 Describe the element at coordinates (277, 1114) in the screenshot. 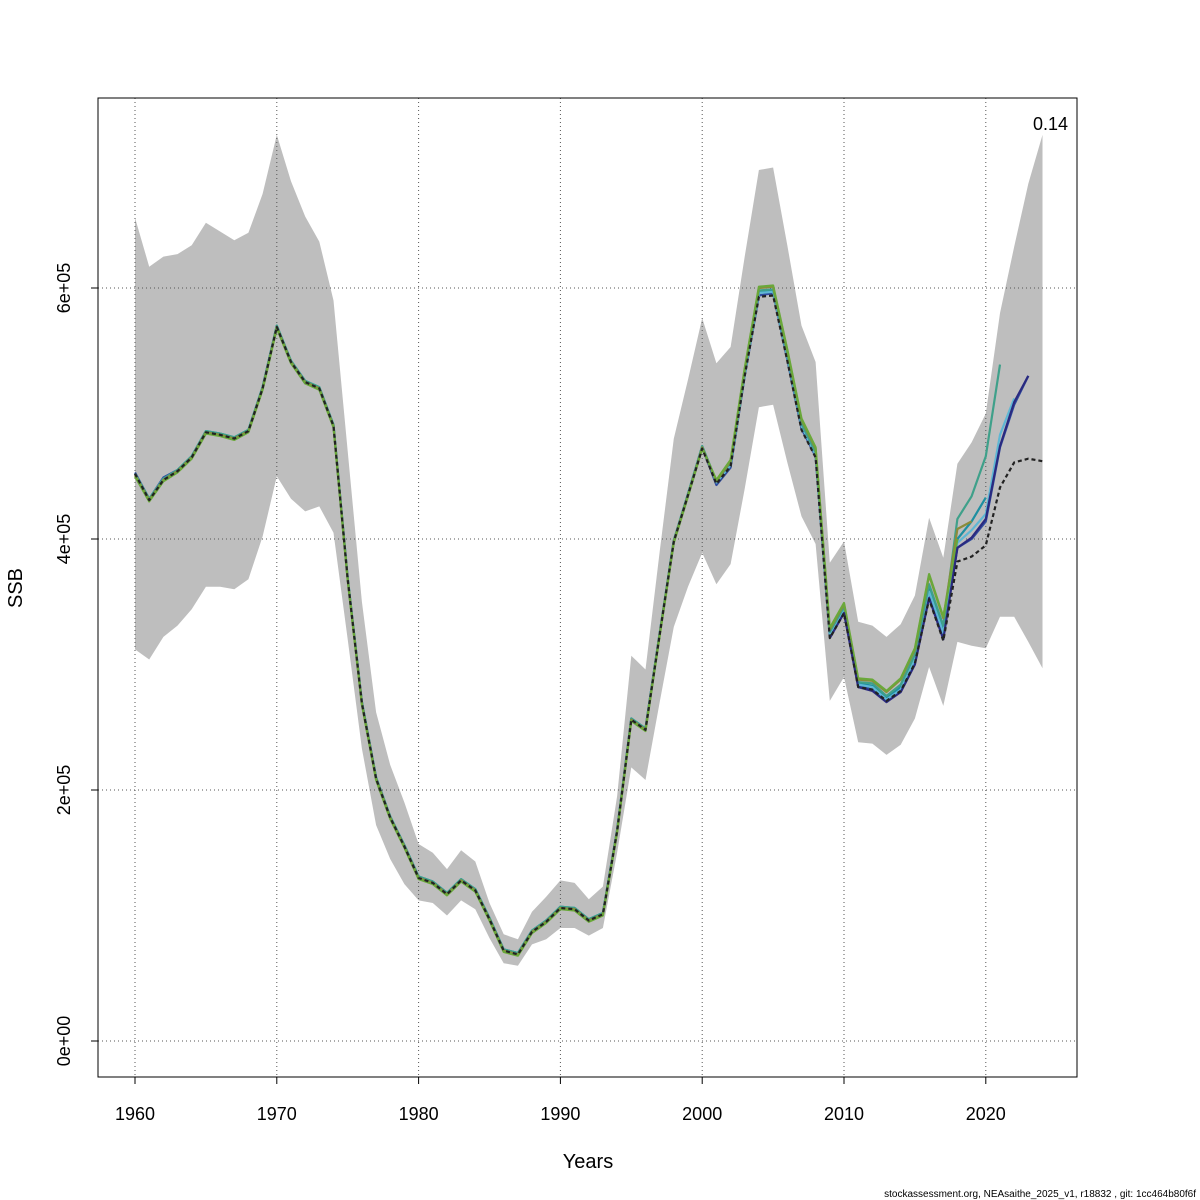

I see `x-tick-label: 1970` at that location.